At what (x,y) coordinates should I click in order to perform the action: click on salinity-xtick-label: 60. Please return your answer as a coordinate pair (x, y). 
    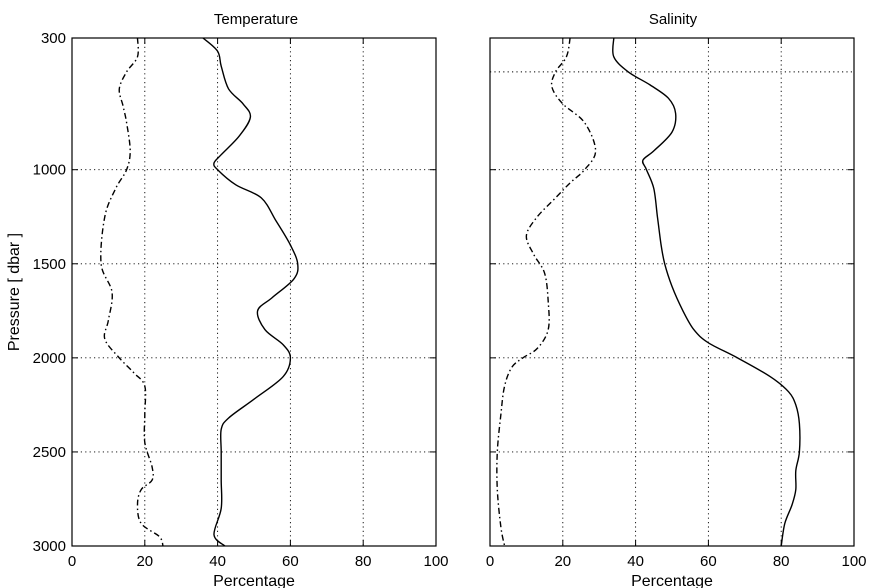
    Looking at the image, I should click on (708, 561).